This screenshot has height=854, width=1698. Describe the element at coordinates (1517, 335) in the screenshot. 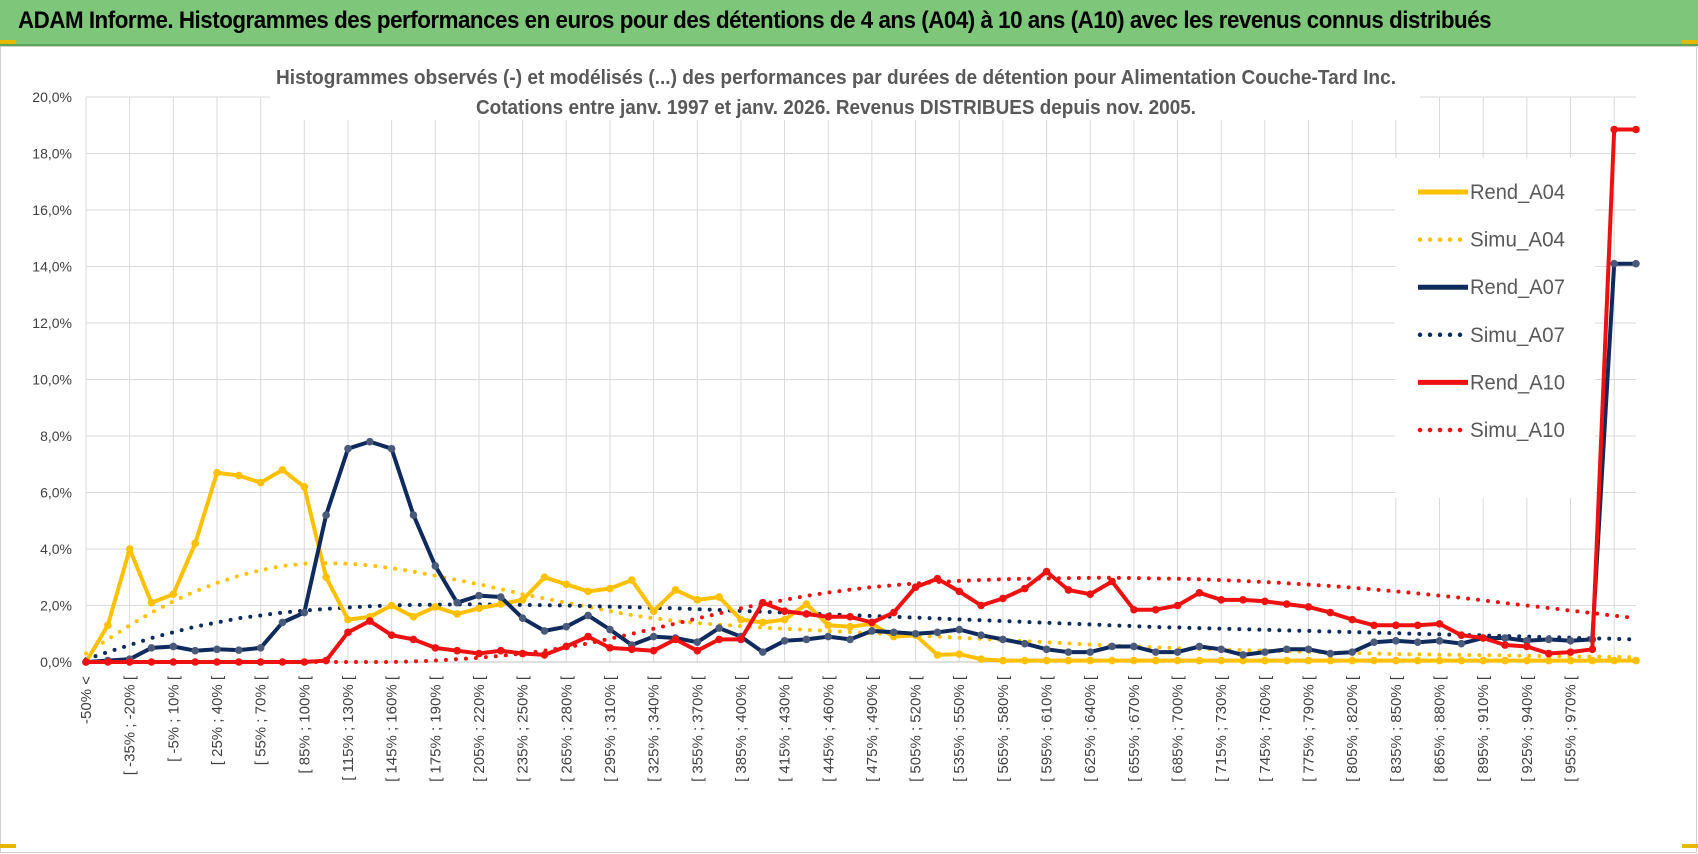

I see `legend-label-simu_a07: Simu_A07` at that location.